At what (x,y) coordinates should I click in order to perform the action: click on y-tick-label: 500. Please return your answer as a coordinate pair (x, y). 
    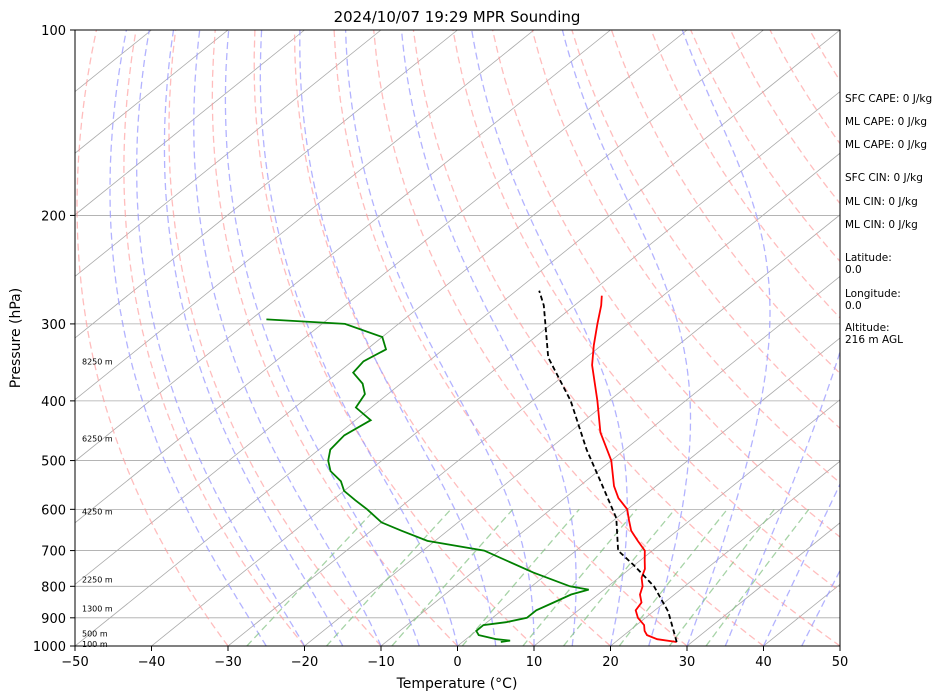
    Looking at the image, I should click on (53, 462).